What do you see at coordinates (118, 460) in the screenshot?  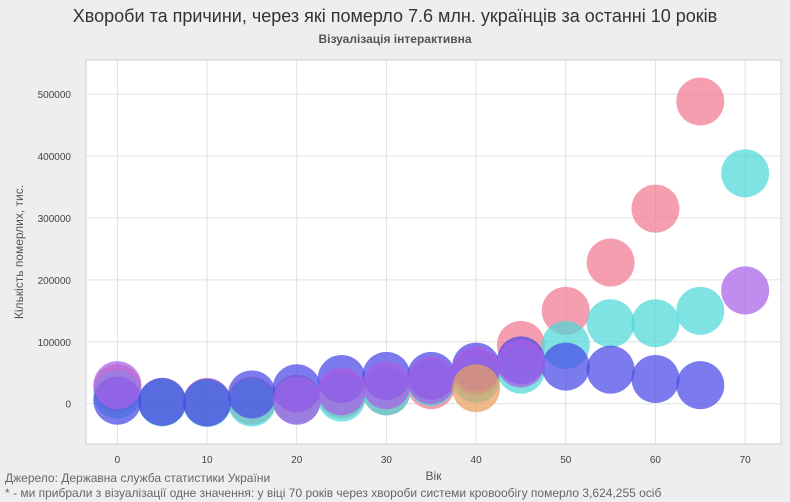 I see `x-tick-label: 0` at bounding box center [118, 460].